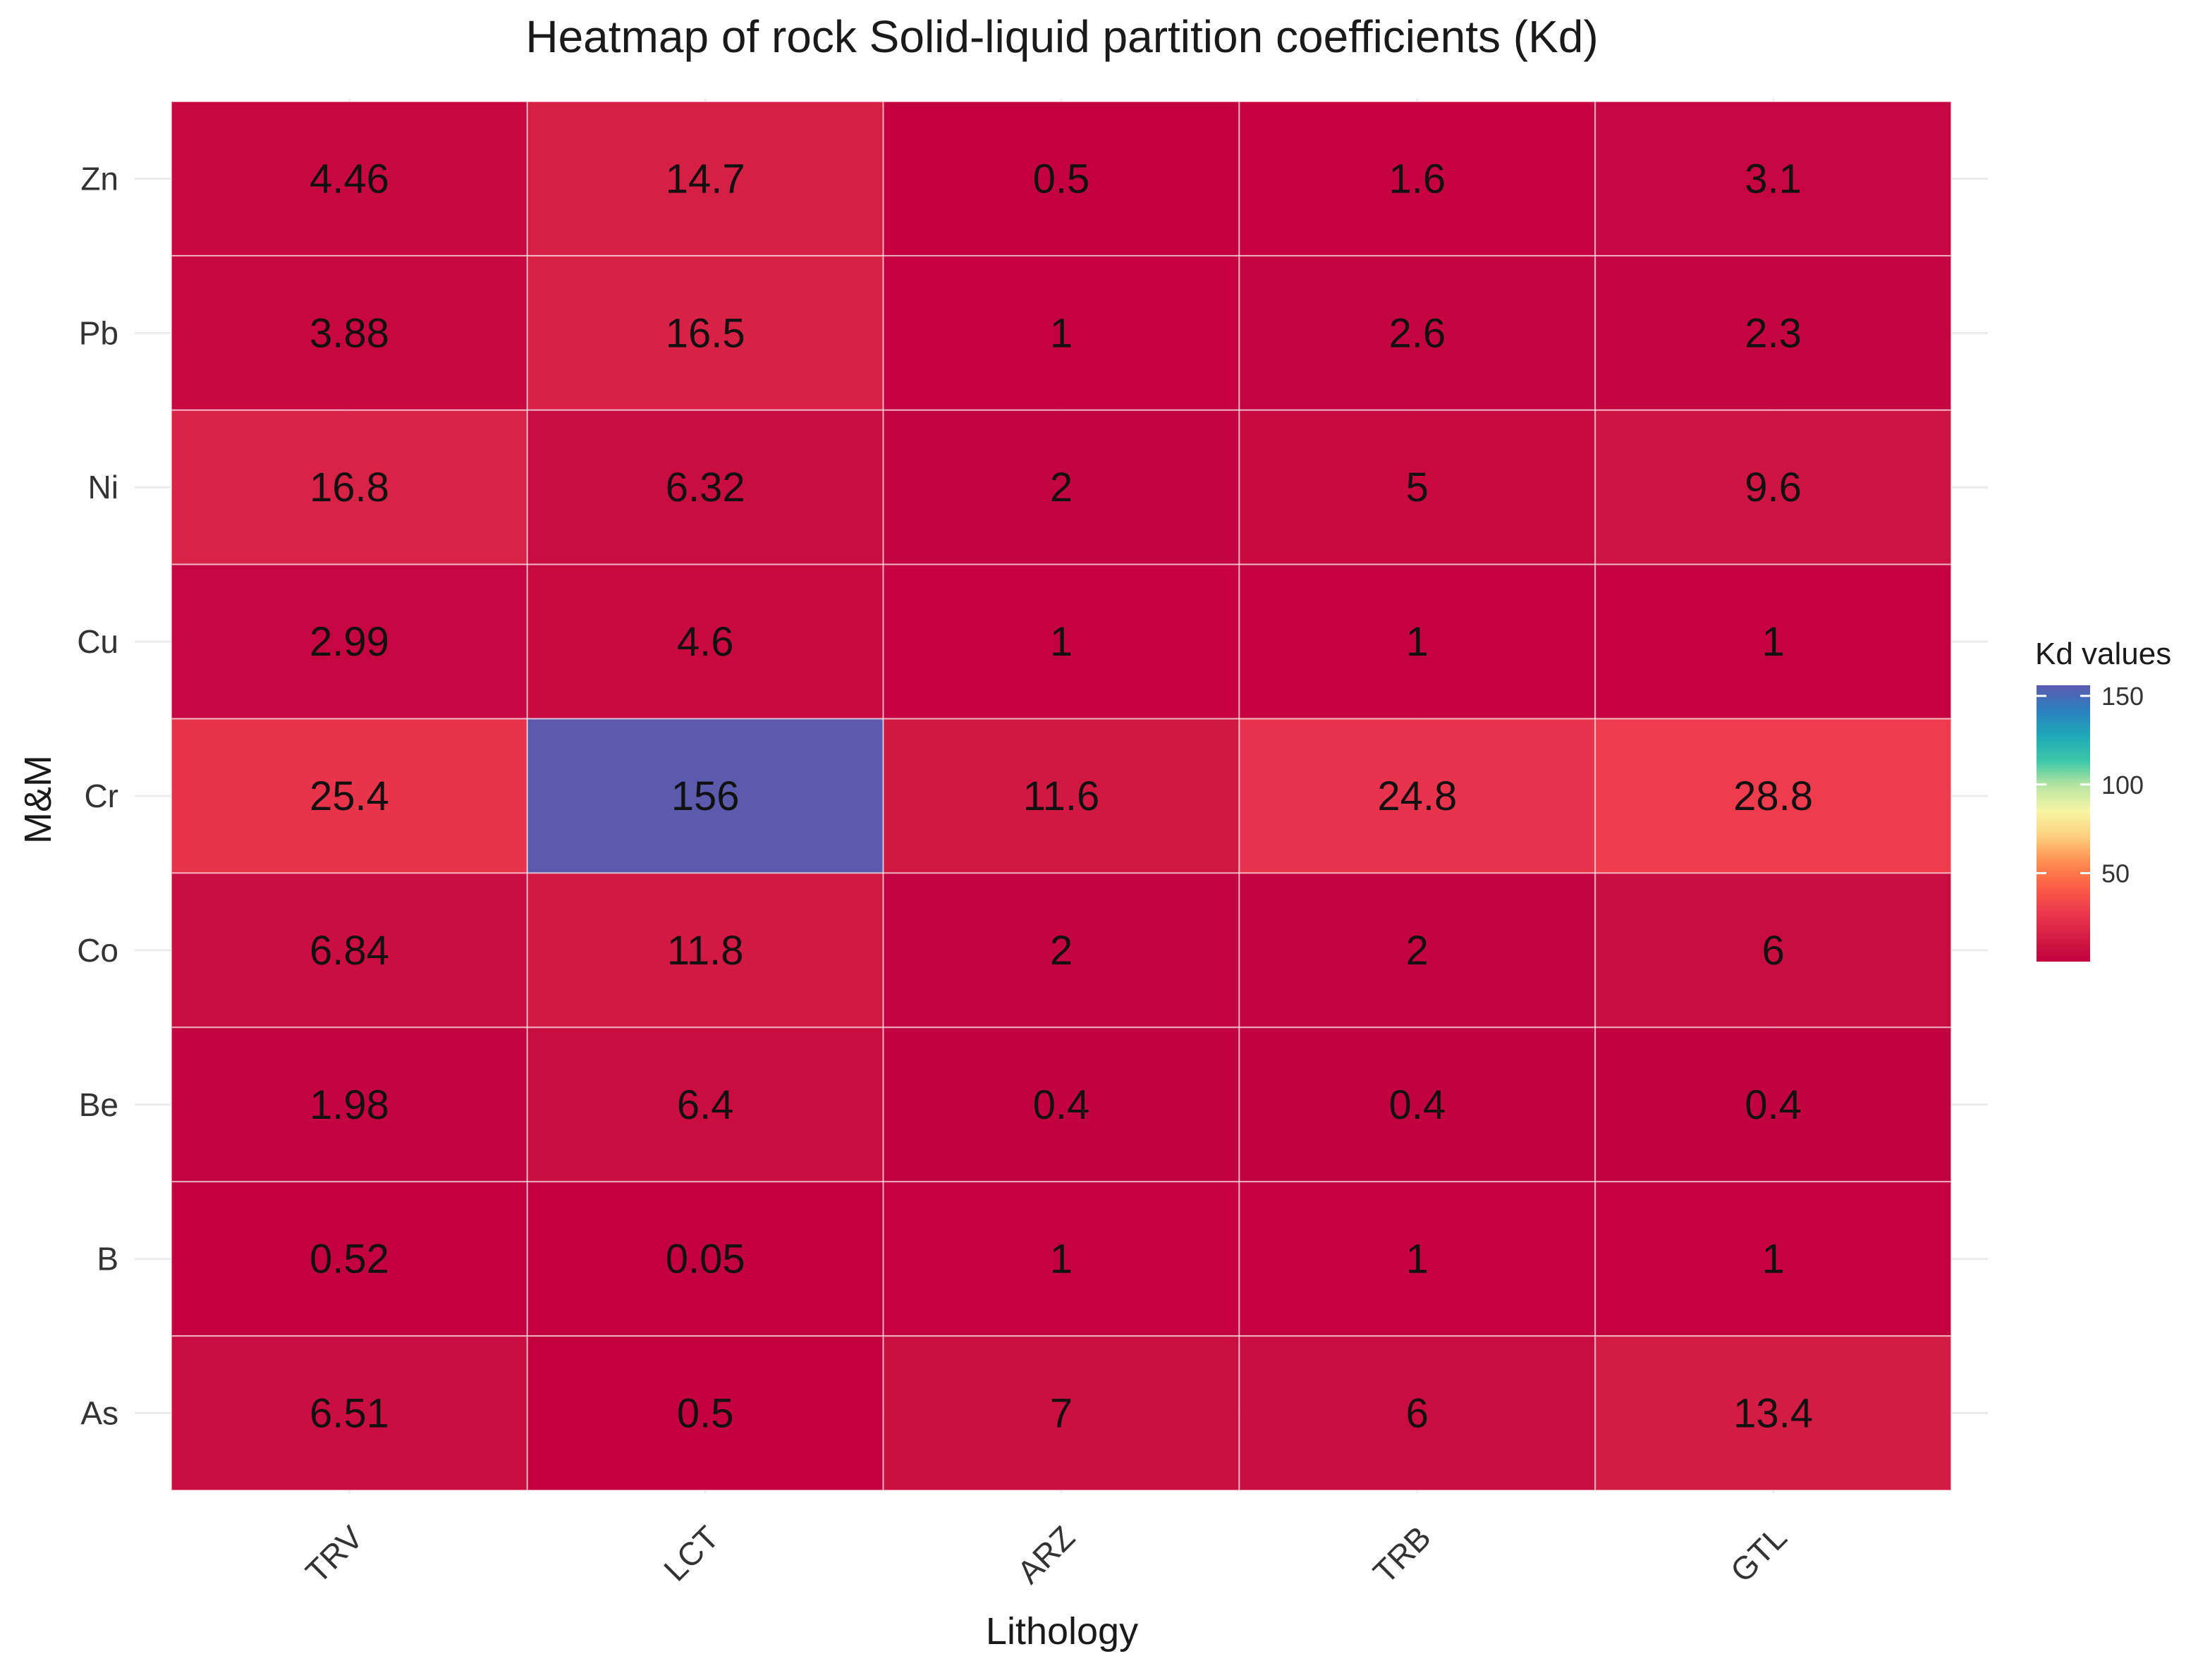  Describe the element at coordinates (350, 333) in the screenshot. I see `cell-value-label: 3.88` at that location.